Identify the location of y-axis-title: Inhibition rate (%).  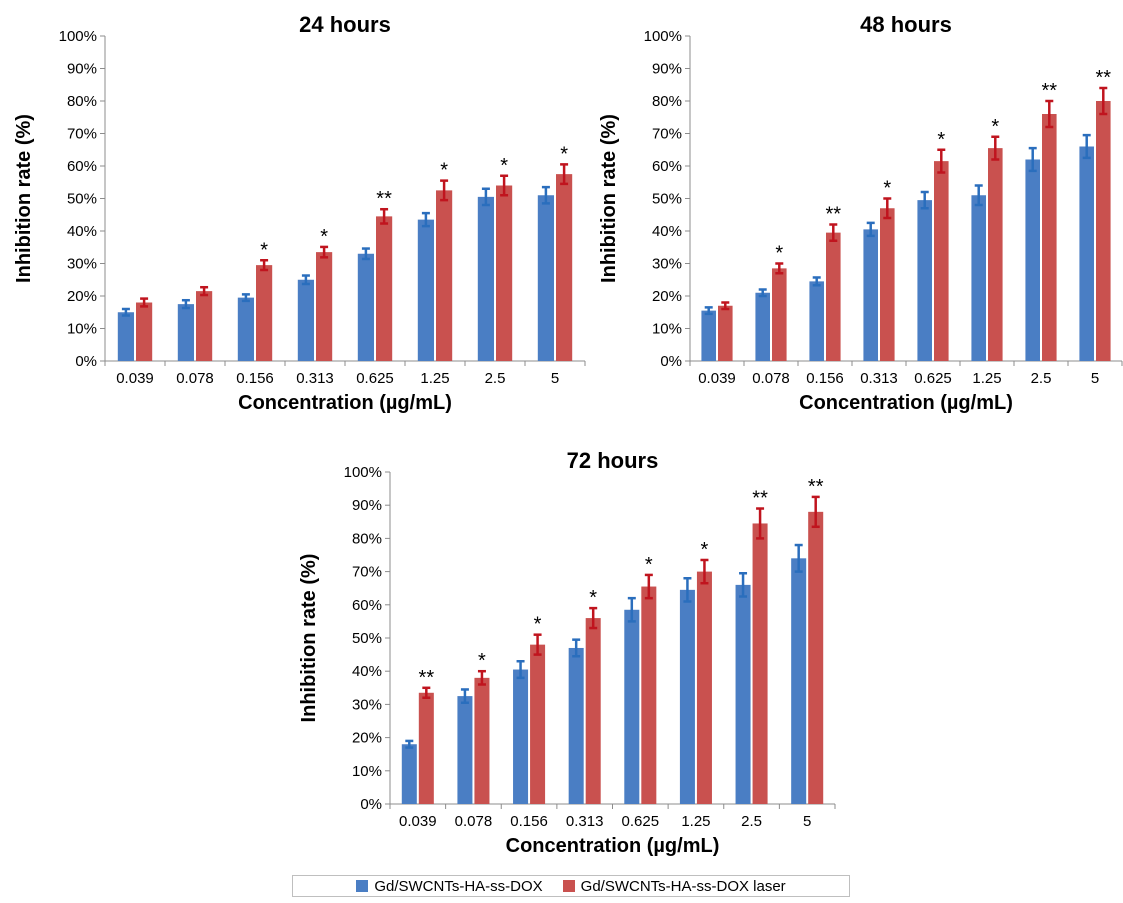
(309, 638).